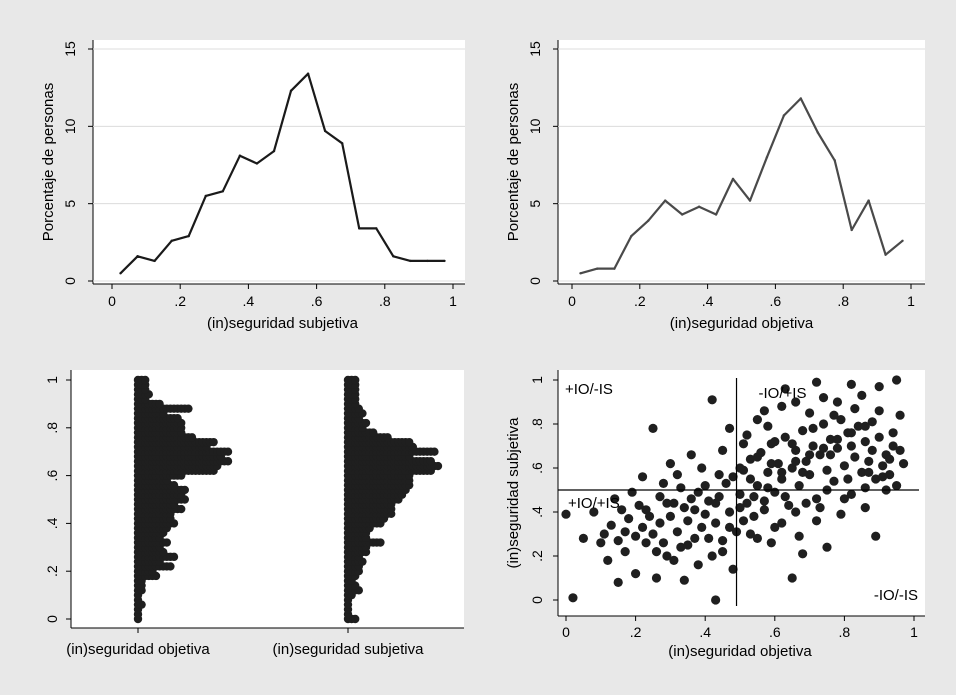  Describe the element at coordinates (537, 468) in the screenshot. I see `y-tick-label: .6` at that location.